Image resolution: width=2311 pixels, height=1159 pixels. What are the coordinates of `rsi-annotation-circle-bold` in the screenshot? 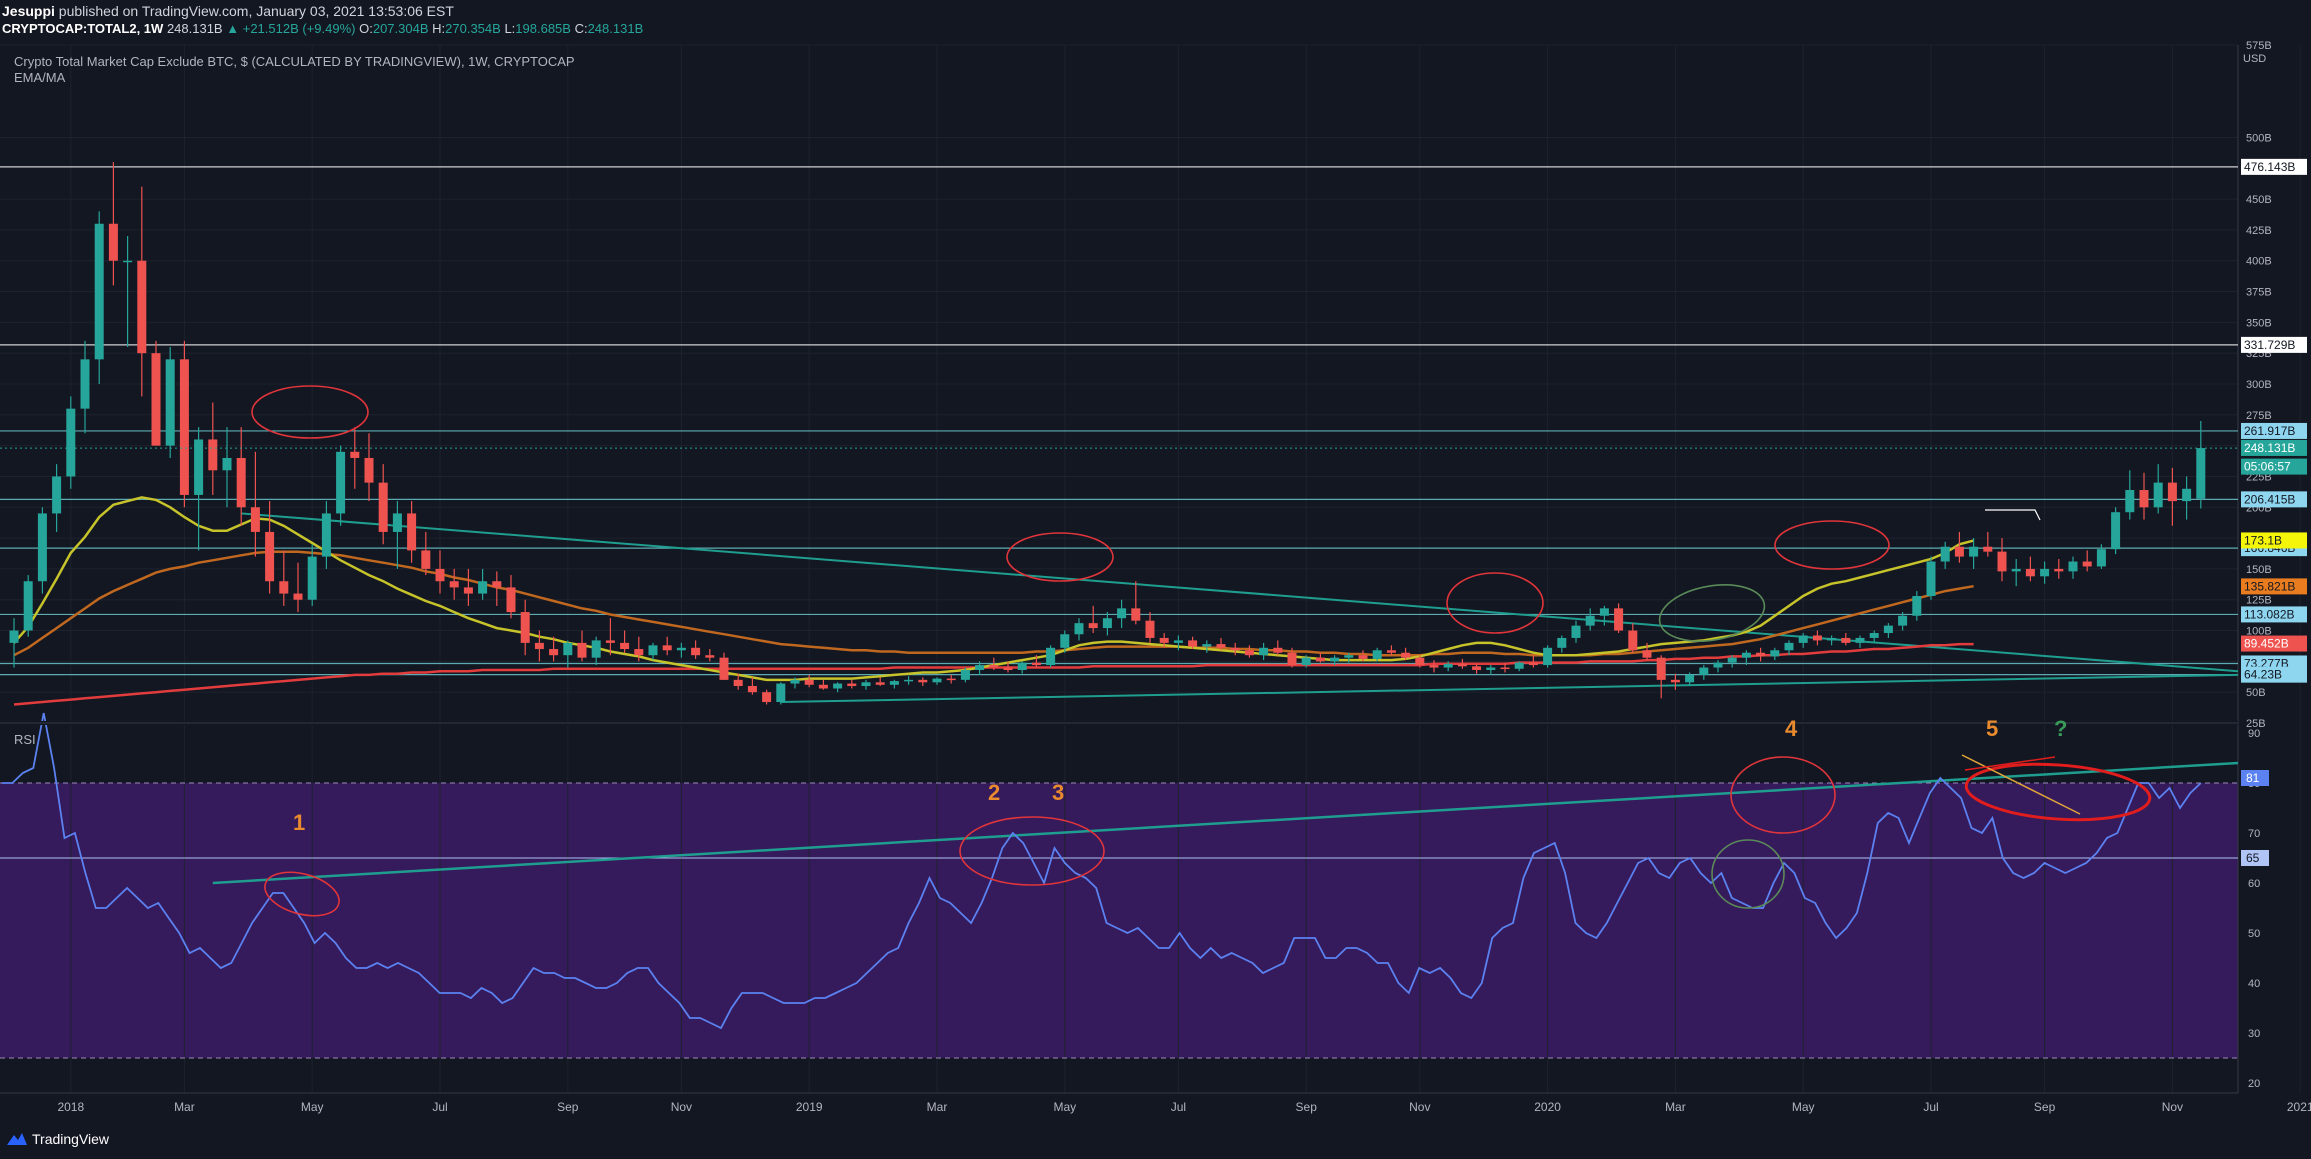 It's located at (2058, 792).